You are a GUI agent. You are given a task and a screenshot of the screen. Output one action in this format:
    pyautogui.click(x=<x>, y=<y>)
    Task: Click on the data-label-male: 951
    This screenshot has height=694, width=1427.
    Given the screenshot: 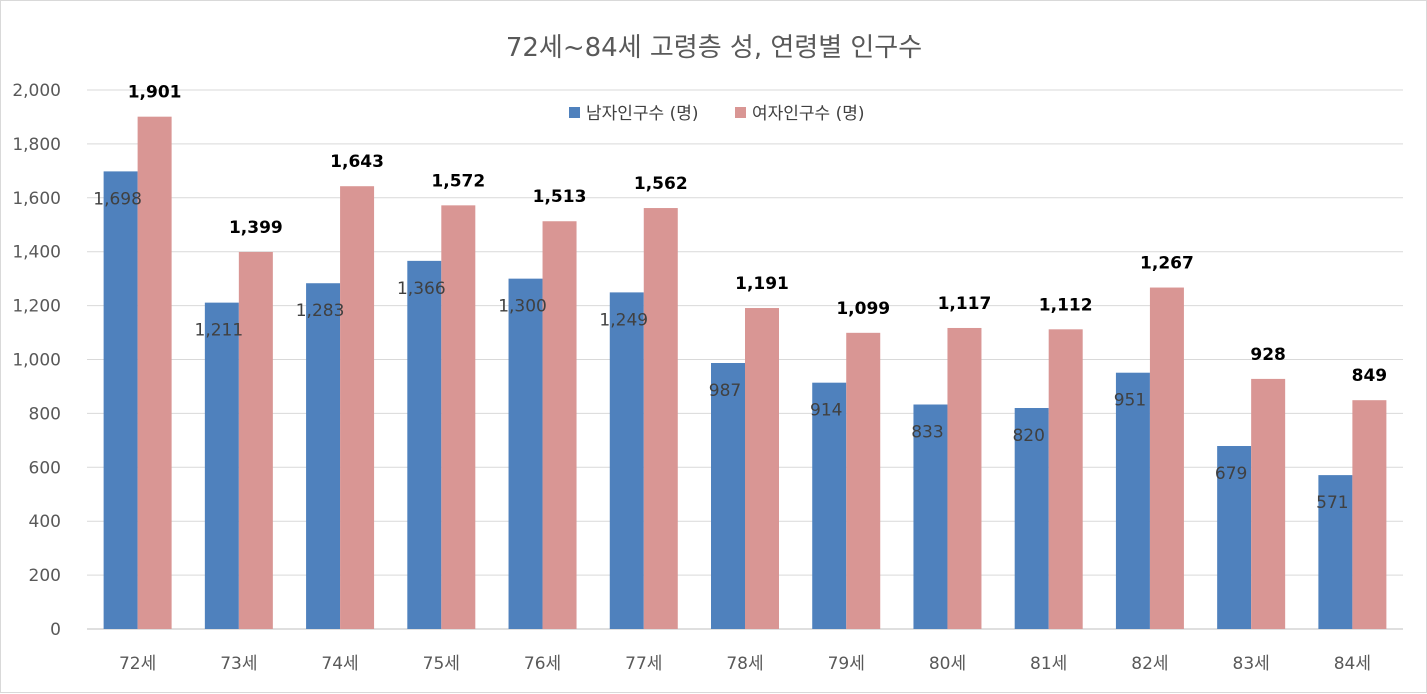 What is the action you would take?
    pyautogui.click(x=1130, y=401)
    